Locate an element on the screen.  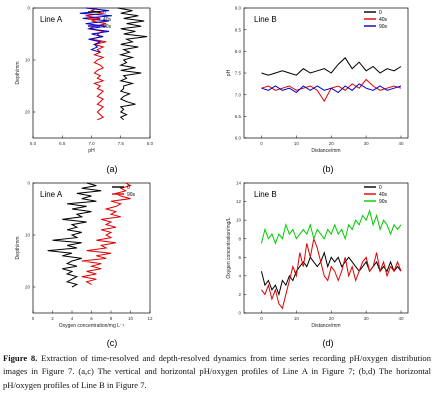
y-tick-label: 2 is located at coordinates (239, 294).